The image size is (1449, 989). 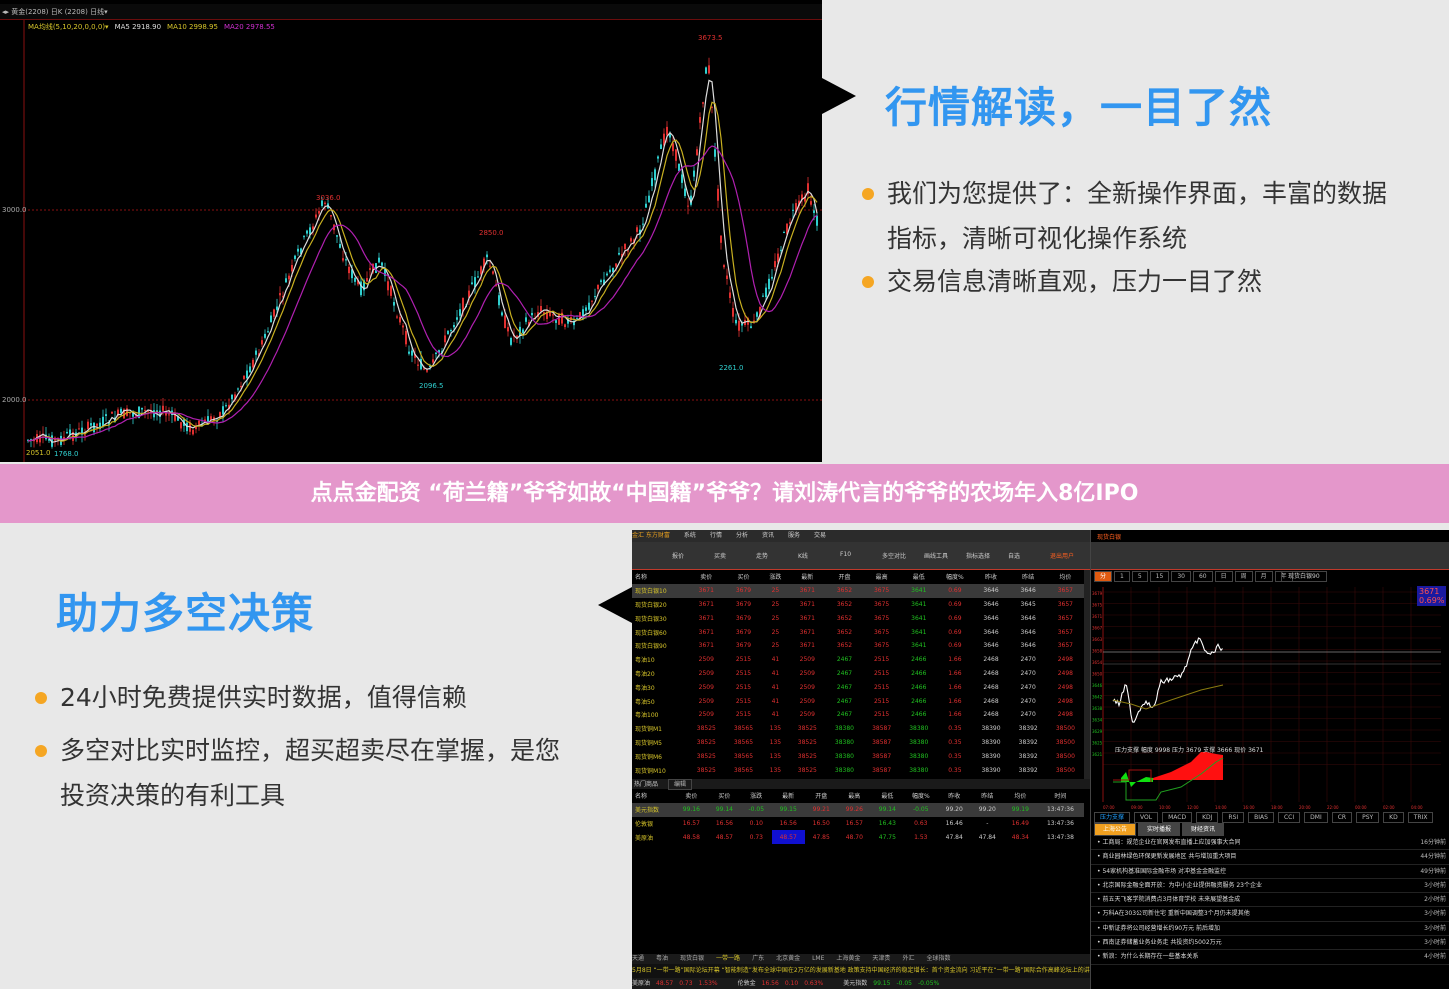 I want to click on market-tab: LME, so click(x=818, y=958).